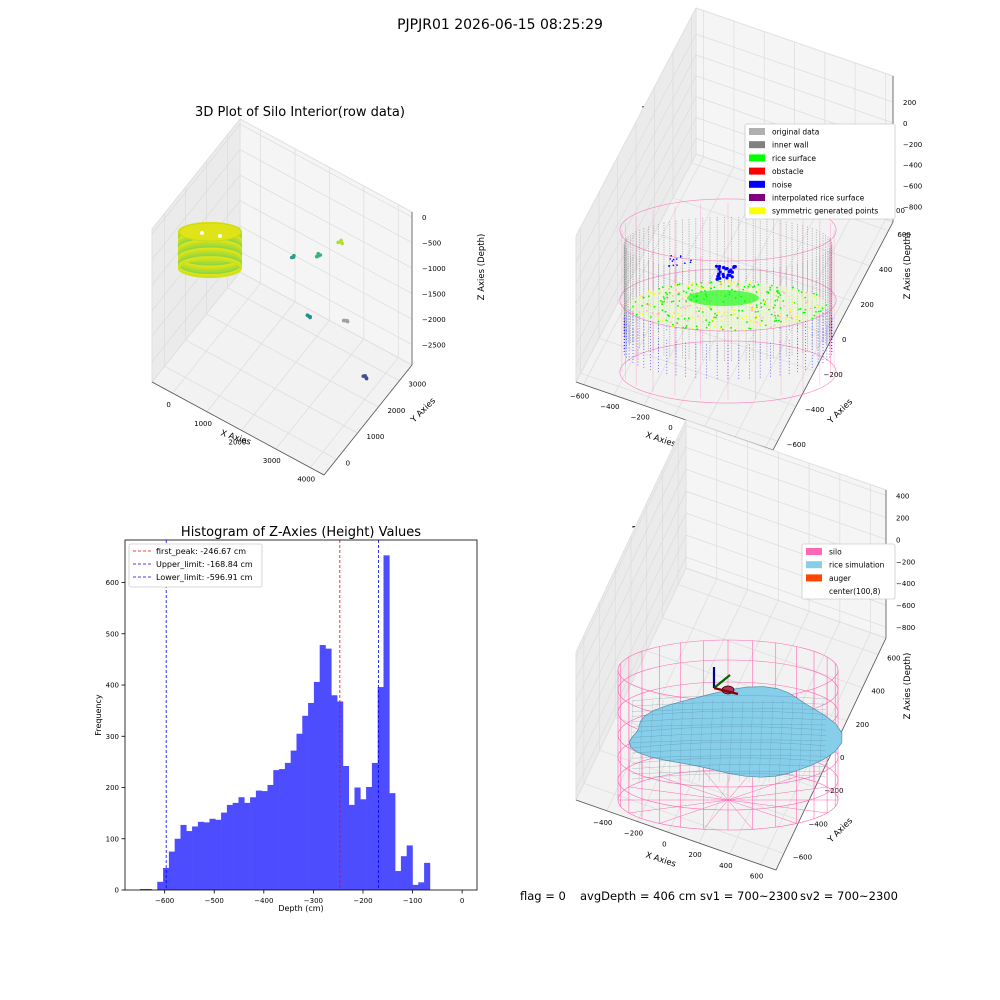 Image resolution: width=1000 pixels, height=1000 pixels. What do you see at coordinates (898, 540) in the screenshot?
I see `sim-z-tick-label: 0` at bounding box center [898, 540].